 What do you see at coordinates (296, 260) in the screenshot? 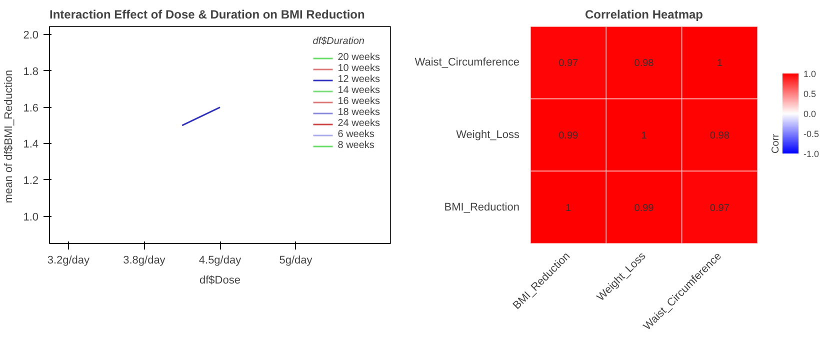
I see `x-tick-label: 5g/day` at bounding box center [296, 260].